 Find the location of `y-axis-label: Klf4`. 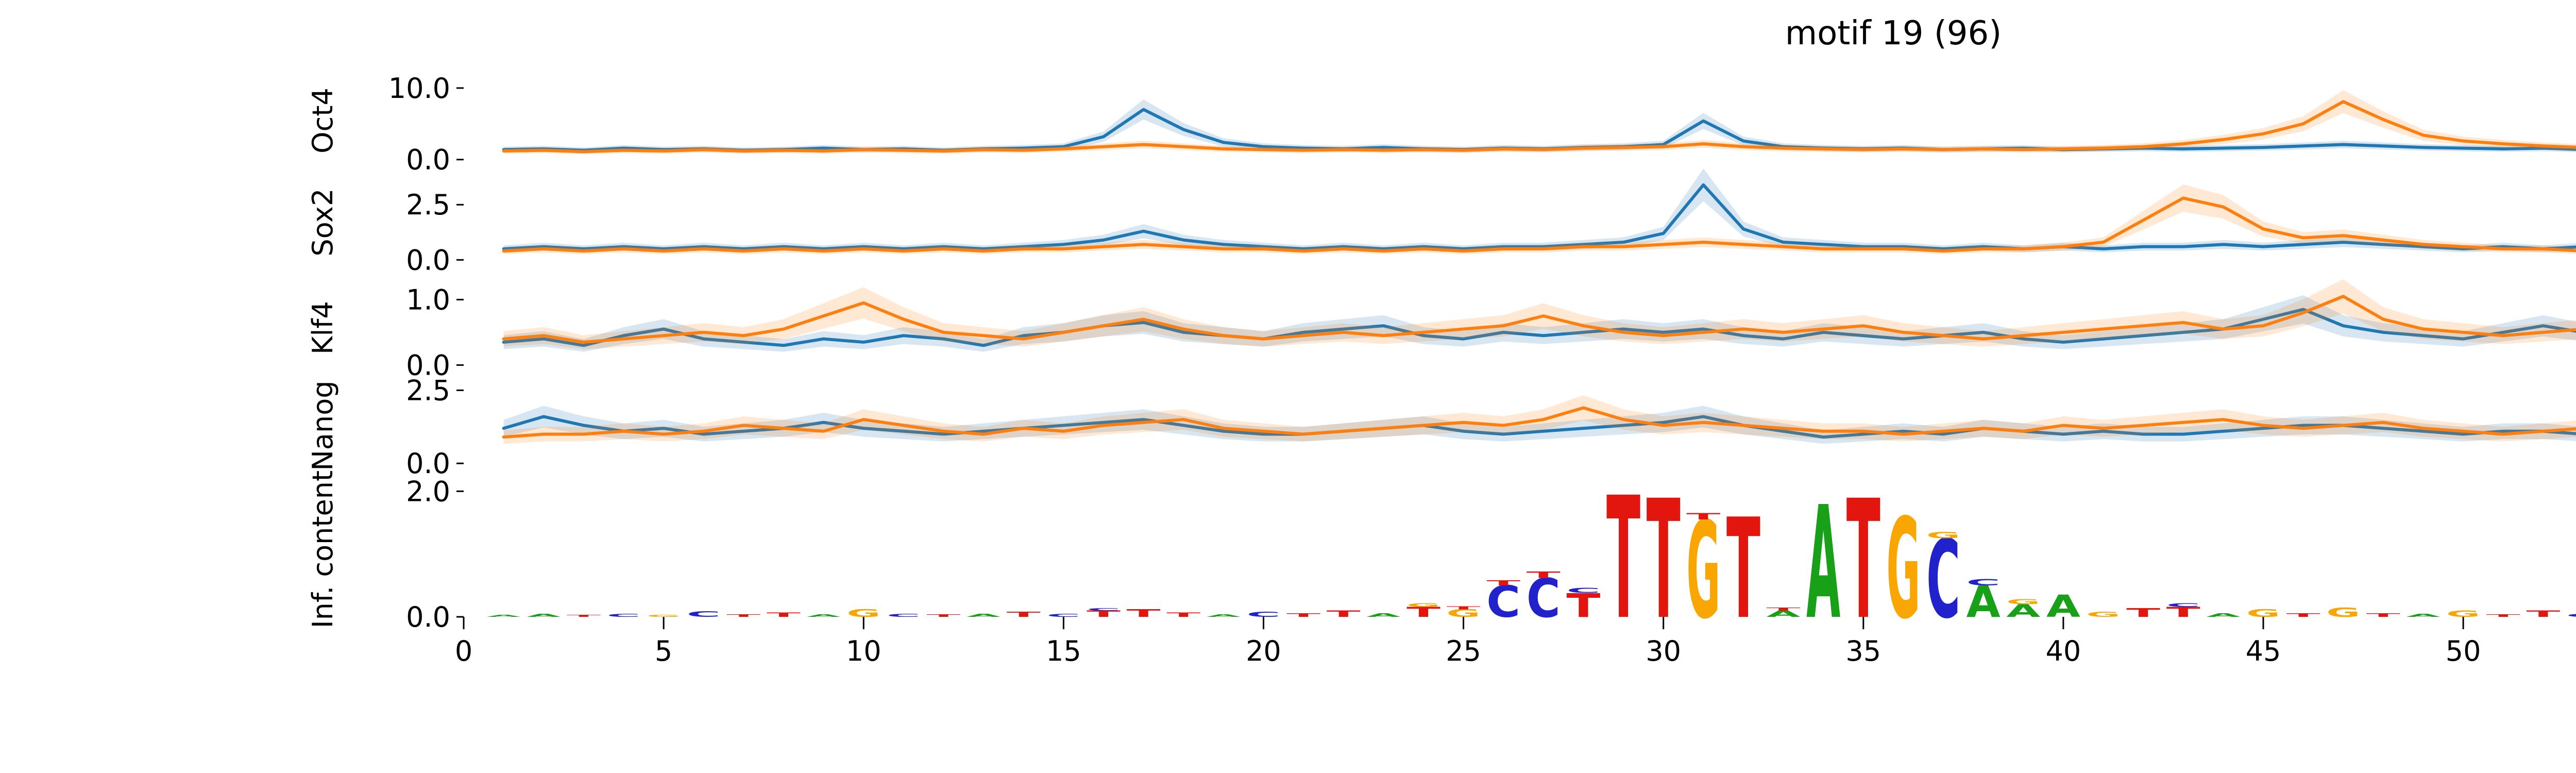

y-axis-label: Klf4 is located at coordinates (323, 328).